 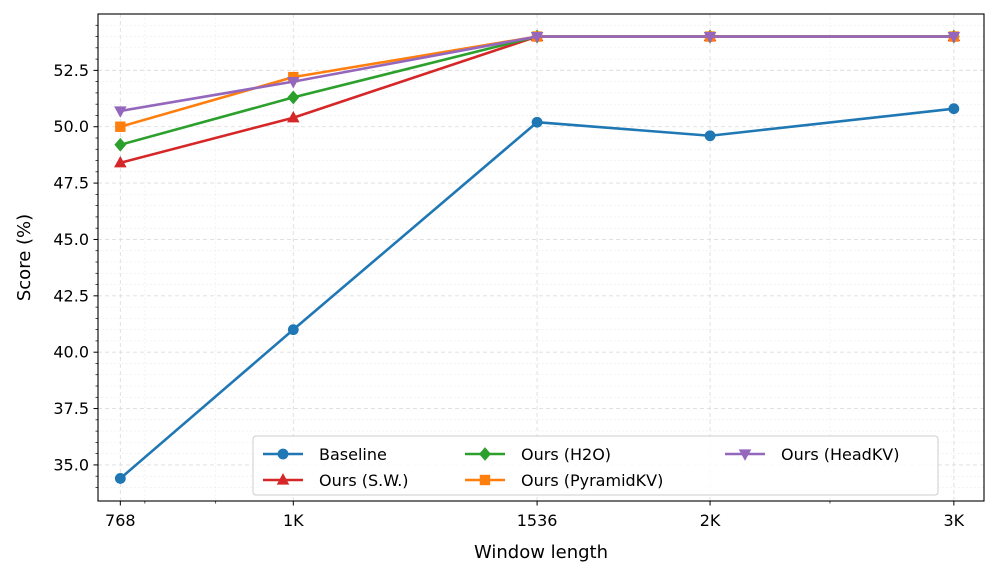 What do you see at coordinates (71, 295) in the screenshot?
I see `y-tick-label: 42.5` at bounding box center [71, 295].